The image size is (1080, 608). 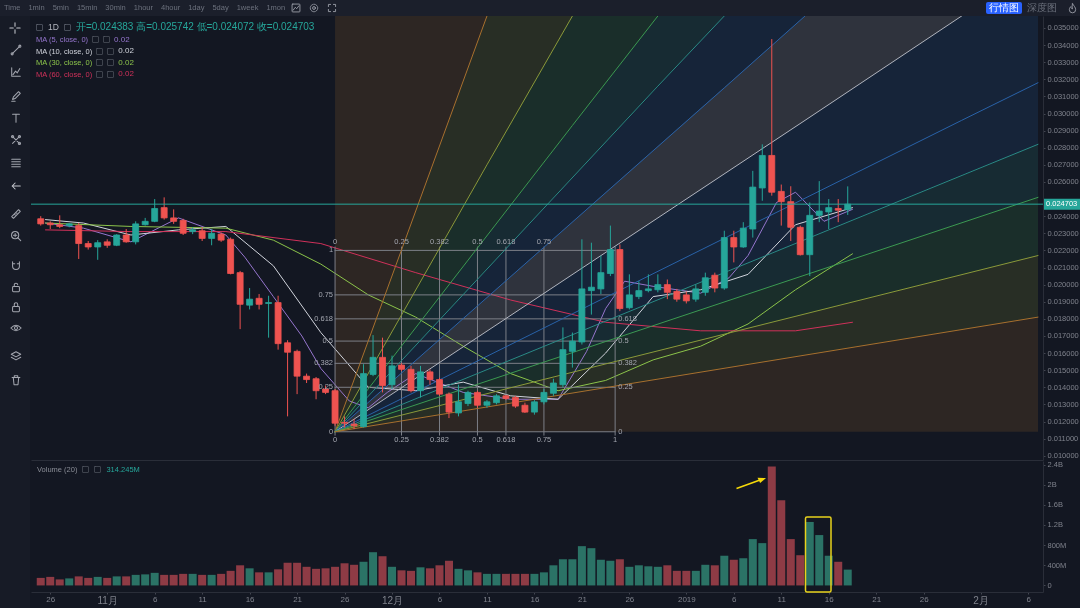 What do you see at coordinates (1004, 8) in the screenshot?
I see `text: 行情图` at bounding box center [1004, 8].